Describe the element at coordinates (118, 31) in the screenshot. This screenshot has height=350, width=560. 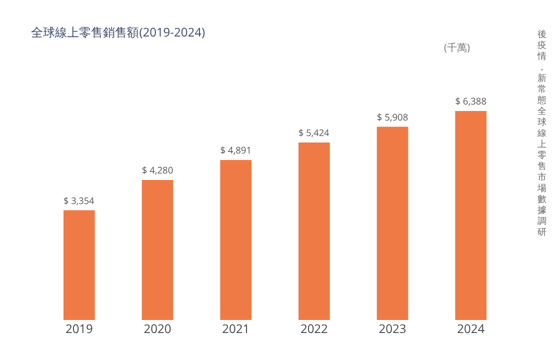
I see `chart-title: 全球線上零售銷售額(2019-2024)` at that location.